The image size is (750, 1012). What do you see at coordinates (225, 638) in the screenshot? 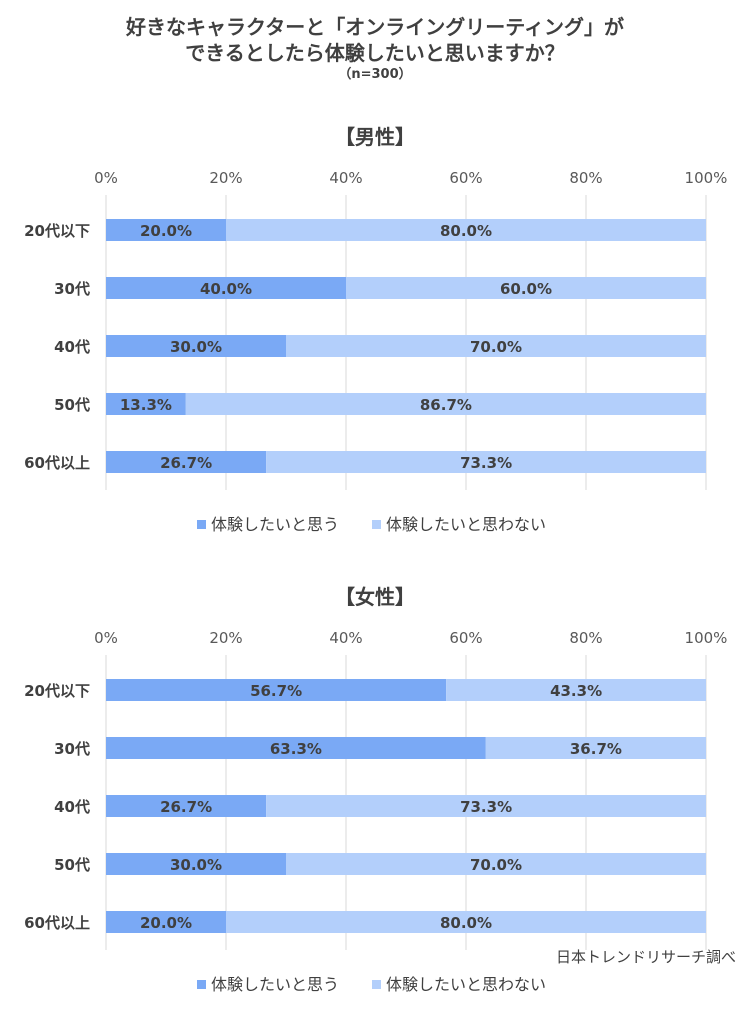
I see `female-x-tick-label: 20%` at bounding box center [225, 638].